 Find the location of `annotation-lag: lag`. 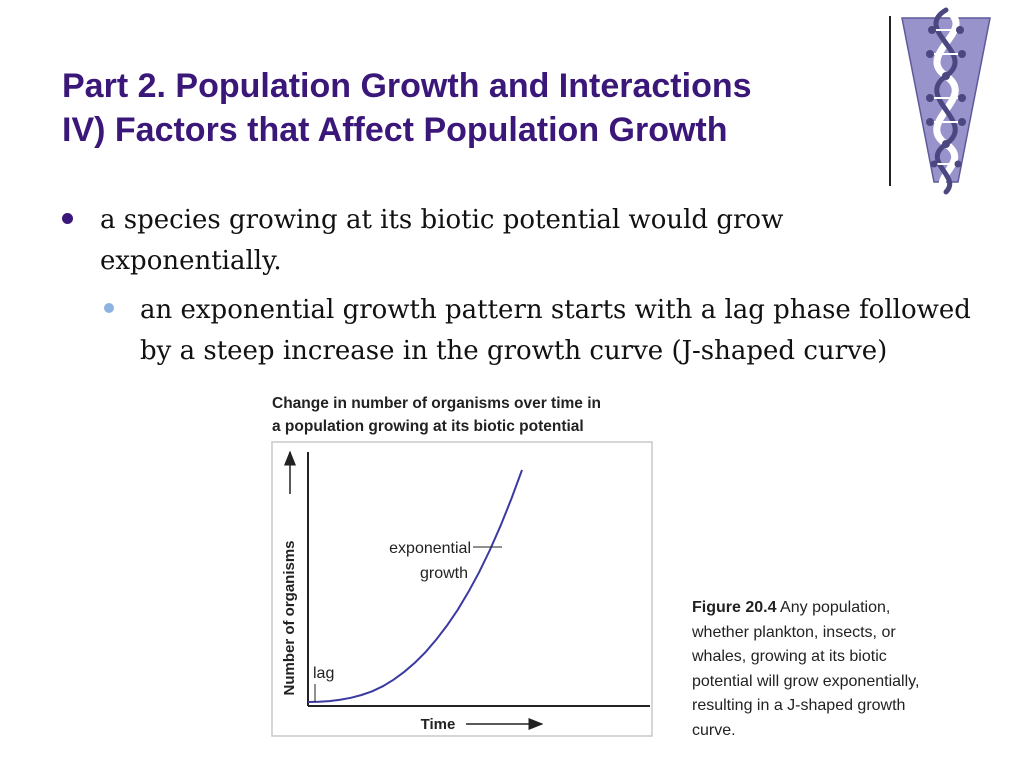

annotation-lag: lag is located at coordinates (323, 673).